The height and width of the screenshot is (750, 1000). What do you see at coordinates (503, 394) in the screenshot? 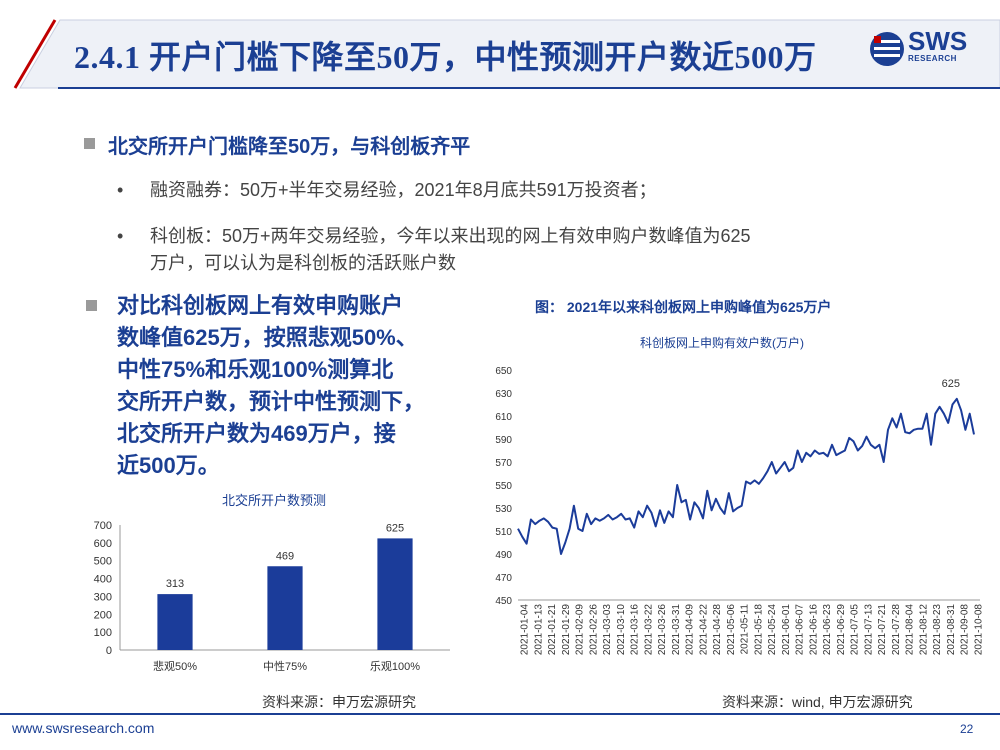
I see `y-tick-label: 630` at bounding box center [503, 394].